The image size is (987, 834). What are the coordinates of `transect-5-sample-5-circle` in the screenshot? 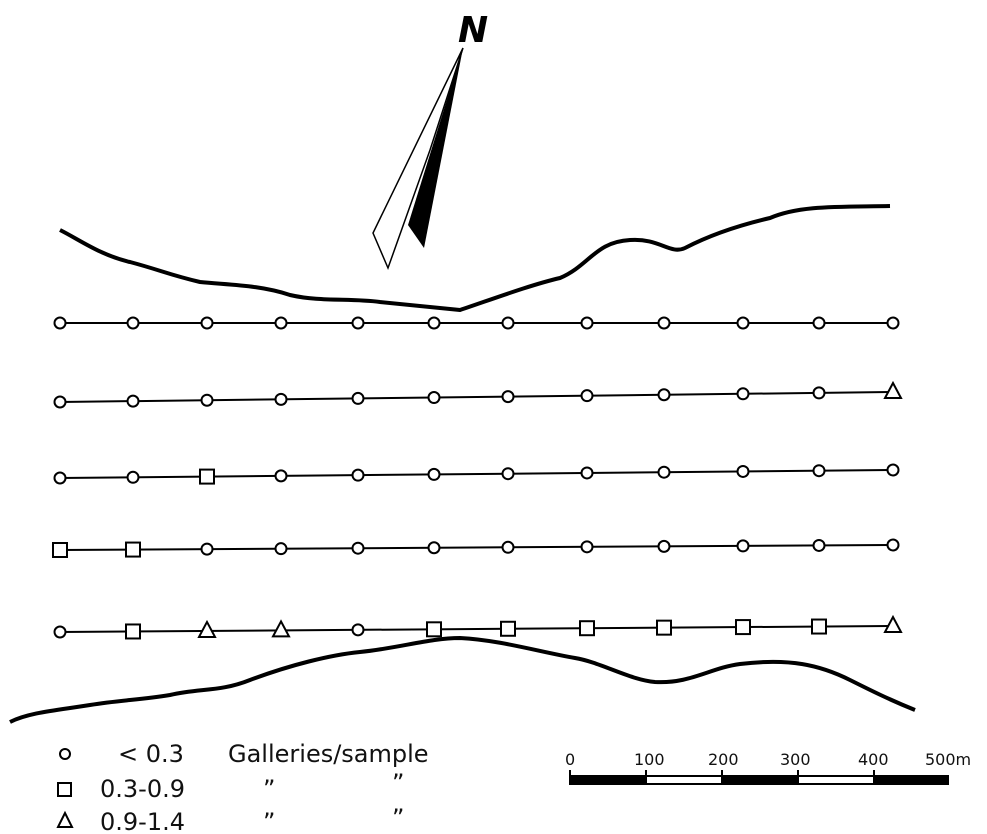 It's located at (358, 629).